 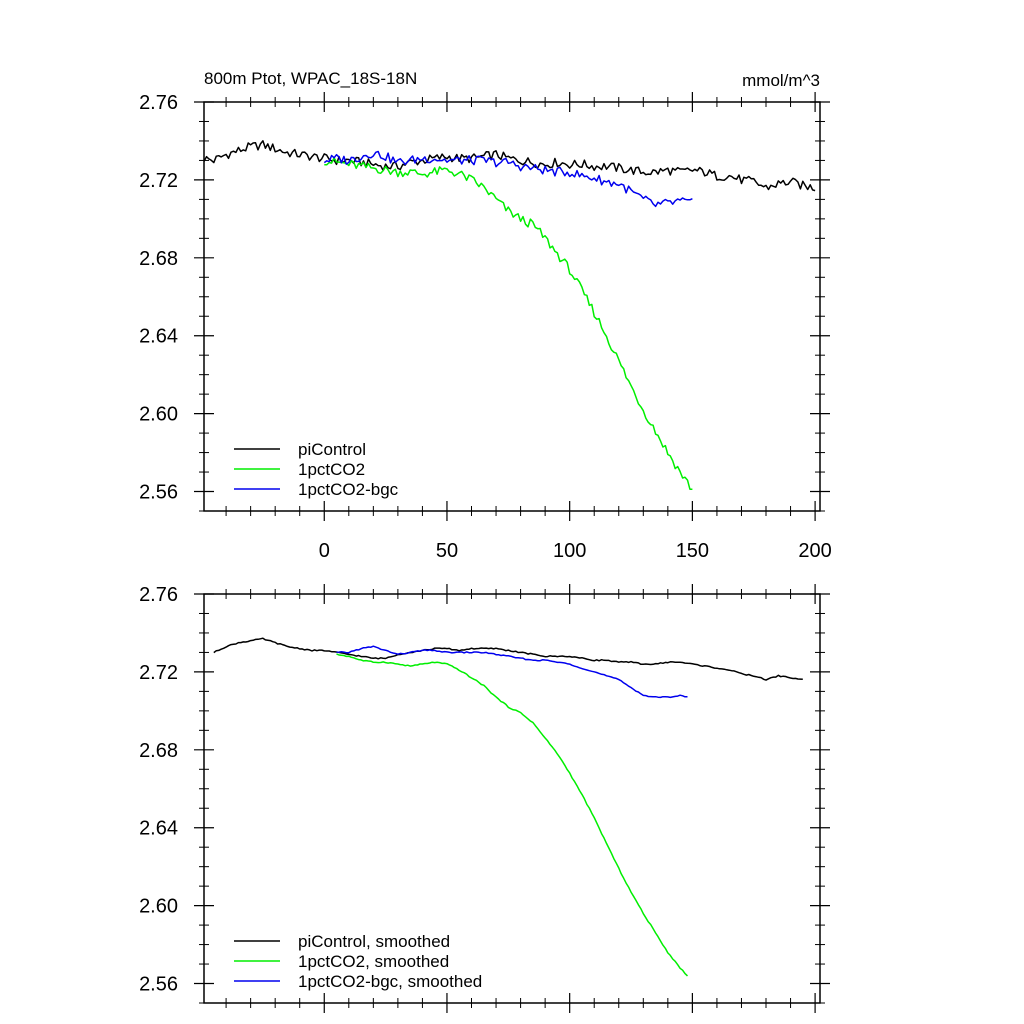 What do you see at coordinates (324, 551) in the screenshot?
I see `top-chart-x-tick-label: 0` at bounding box center [324, 551].